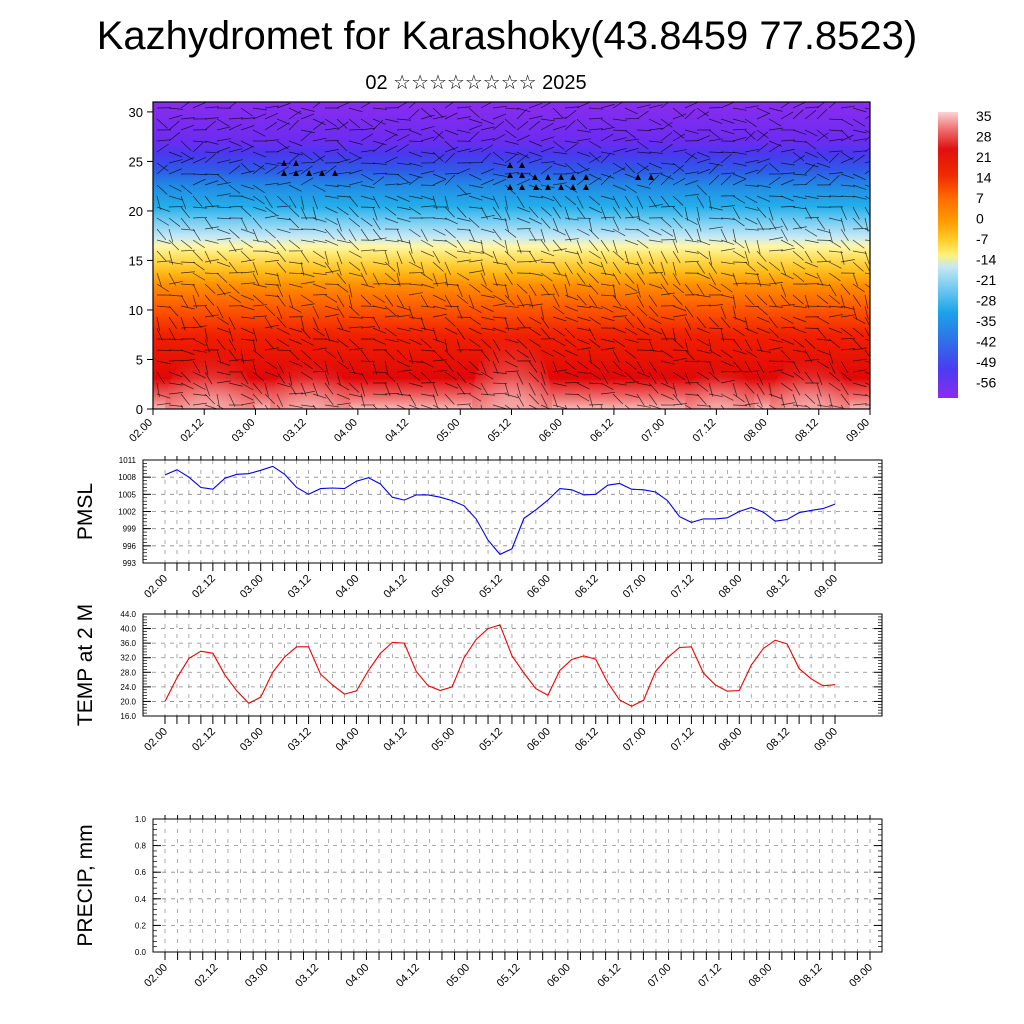  I want to click on y-tick-label: 28.0, so click(128, 672).